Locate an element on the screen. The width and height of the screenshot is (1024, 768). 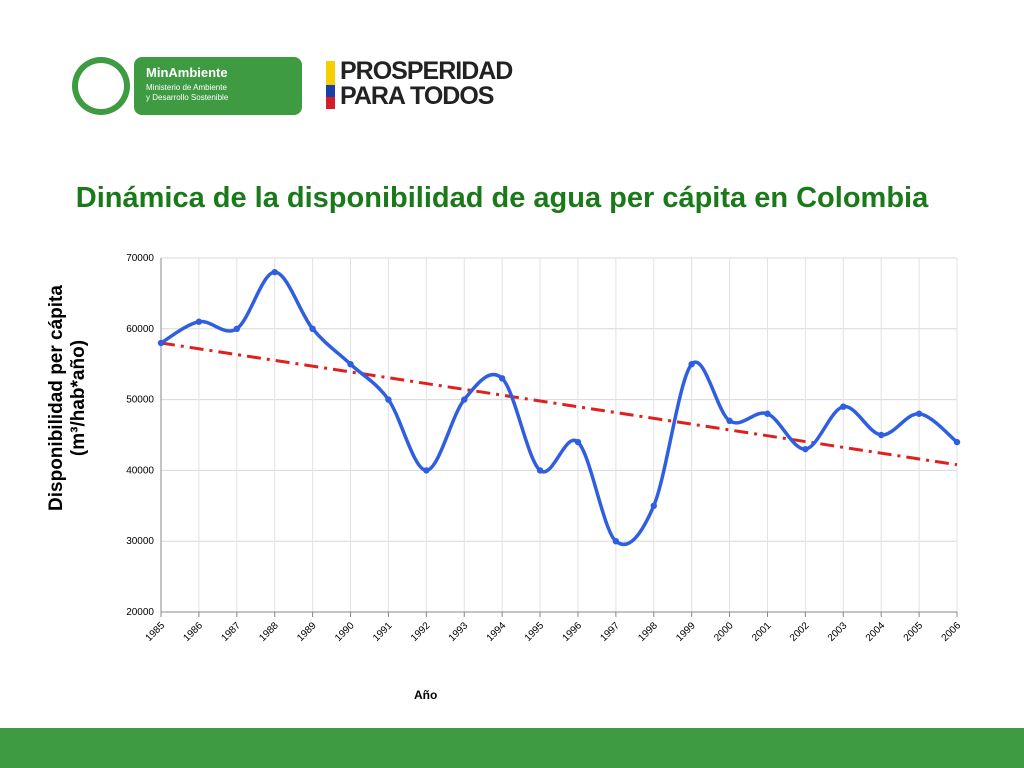
seal-emblem is located at coordinates (101, 86).